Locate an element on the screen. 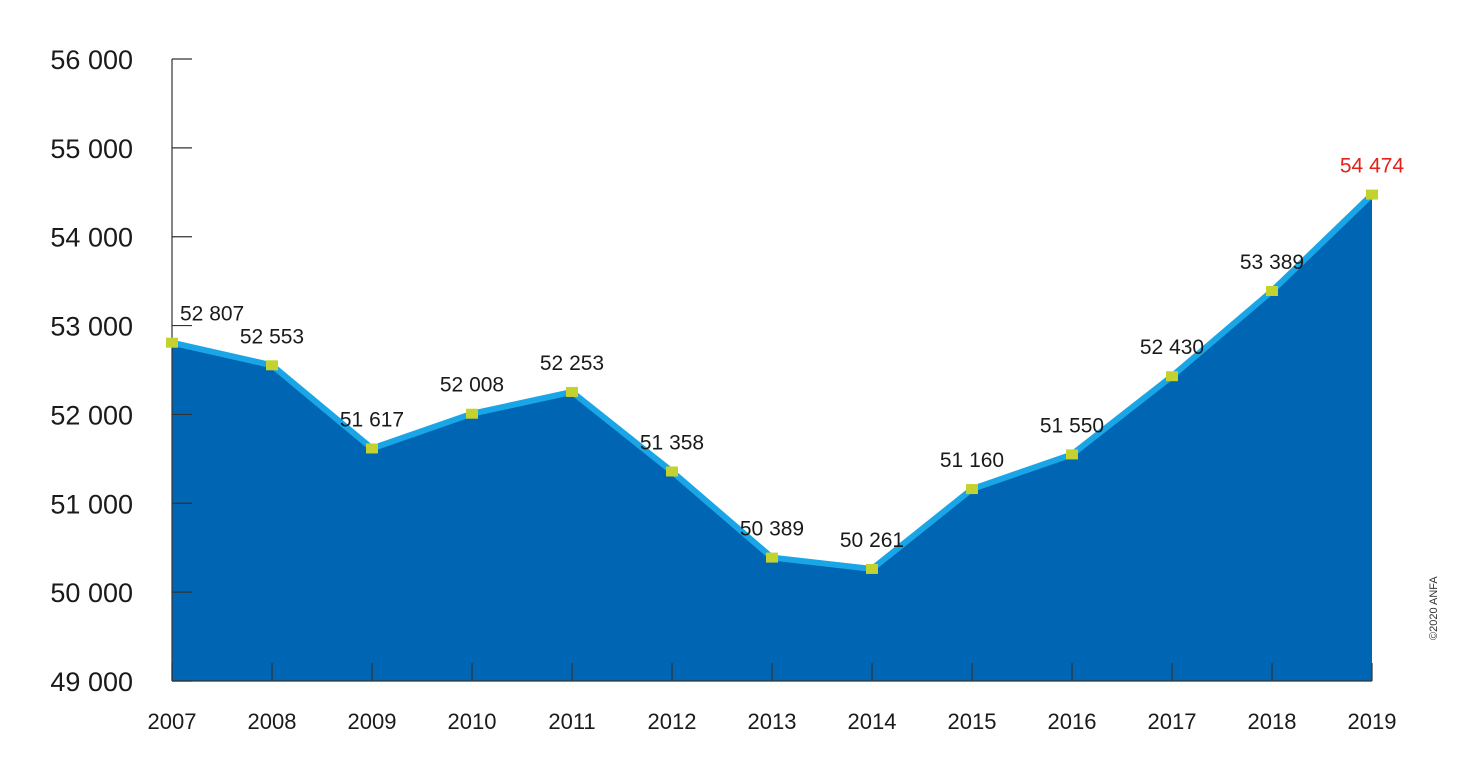  data-label: 51 160 is located at coordinates (972, 460).